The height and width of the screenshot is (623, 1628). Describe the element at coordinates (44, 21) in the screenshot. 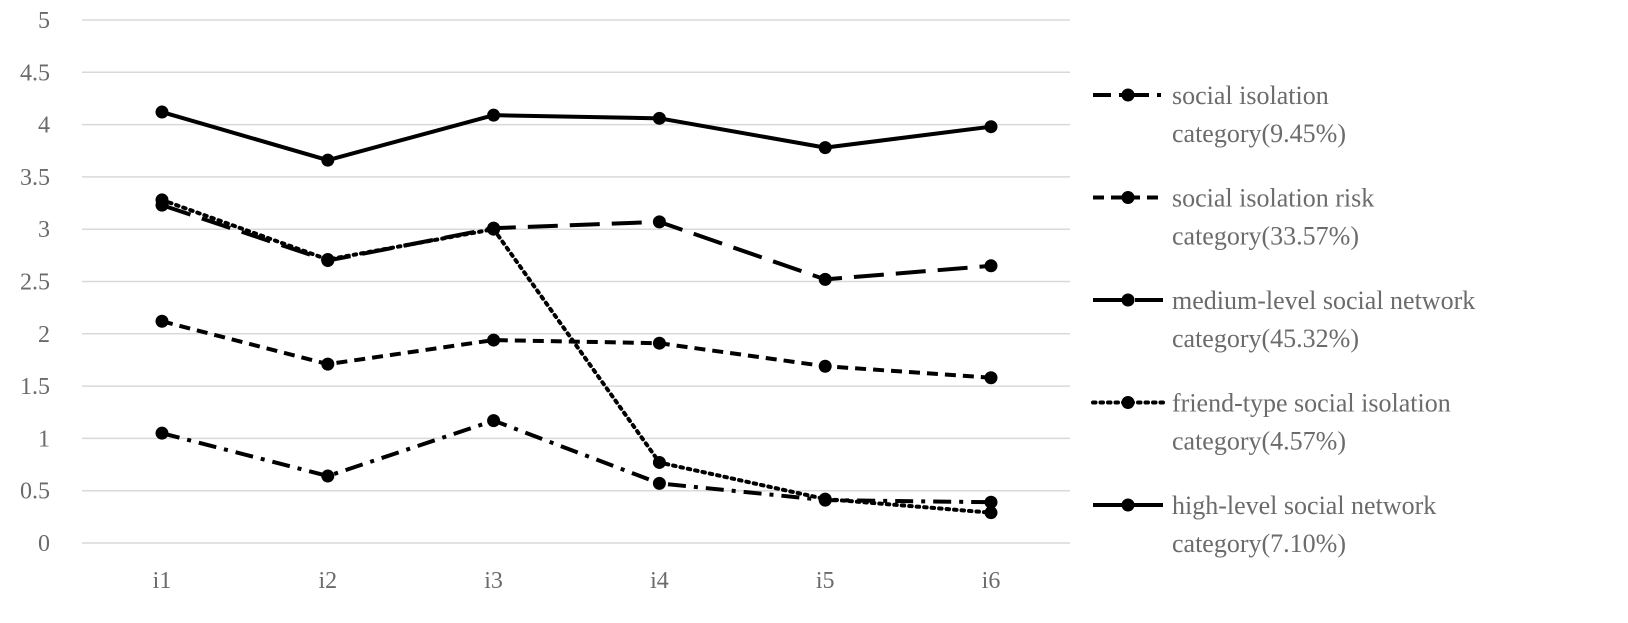

I see `y-tick-label: 5` at that location.